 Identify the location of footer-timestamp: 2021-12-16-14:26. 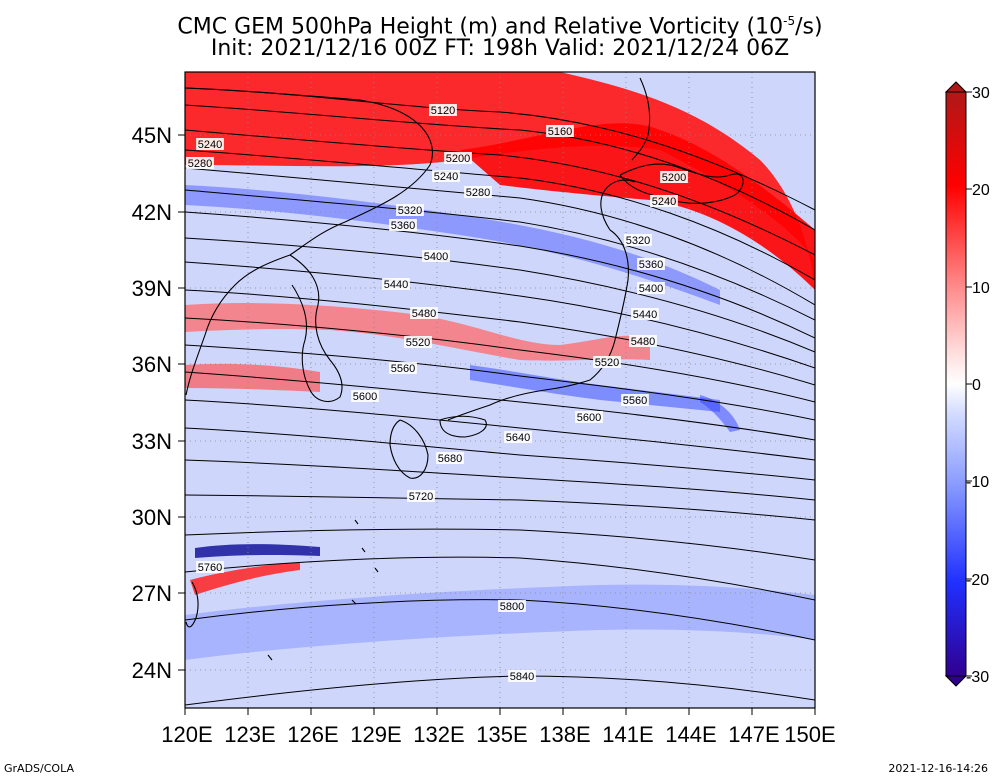
(938, 768).